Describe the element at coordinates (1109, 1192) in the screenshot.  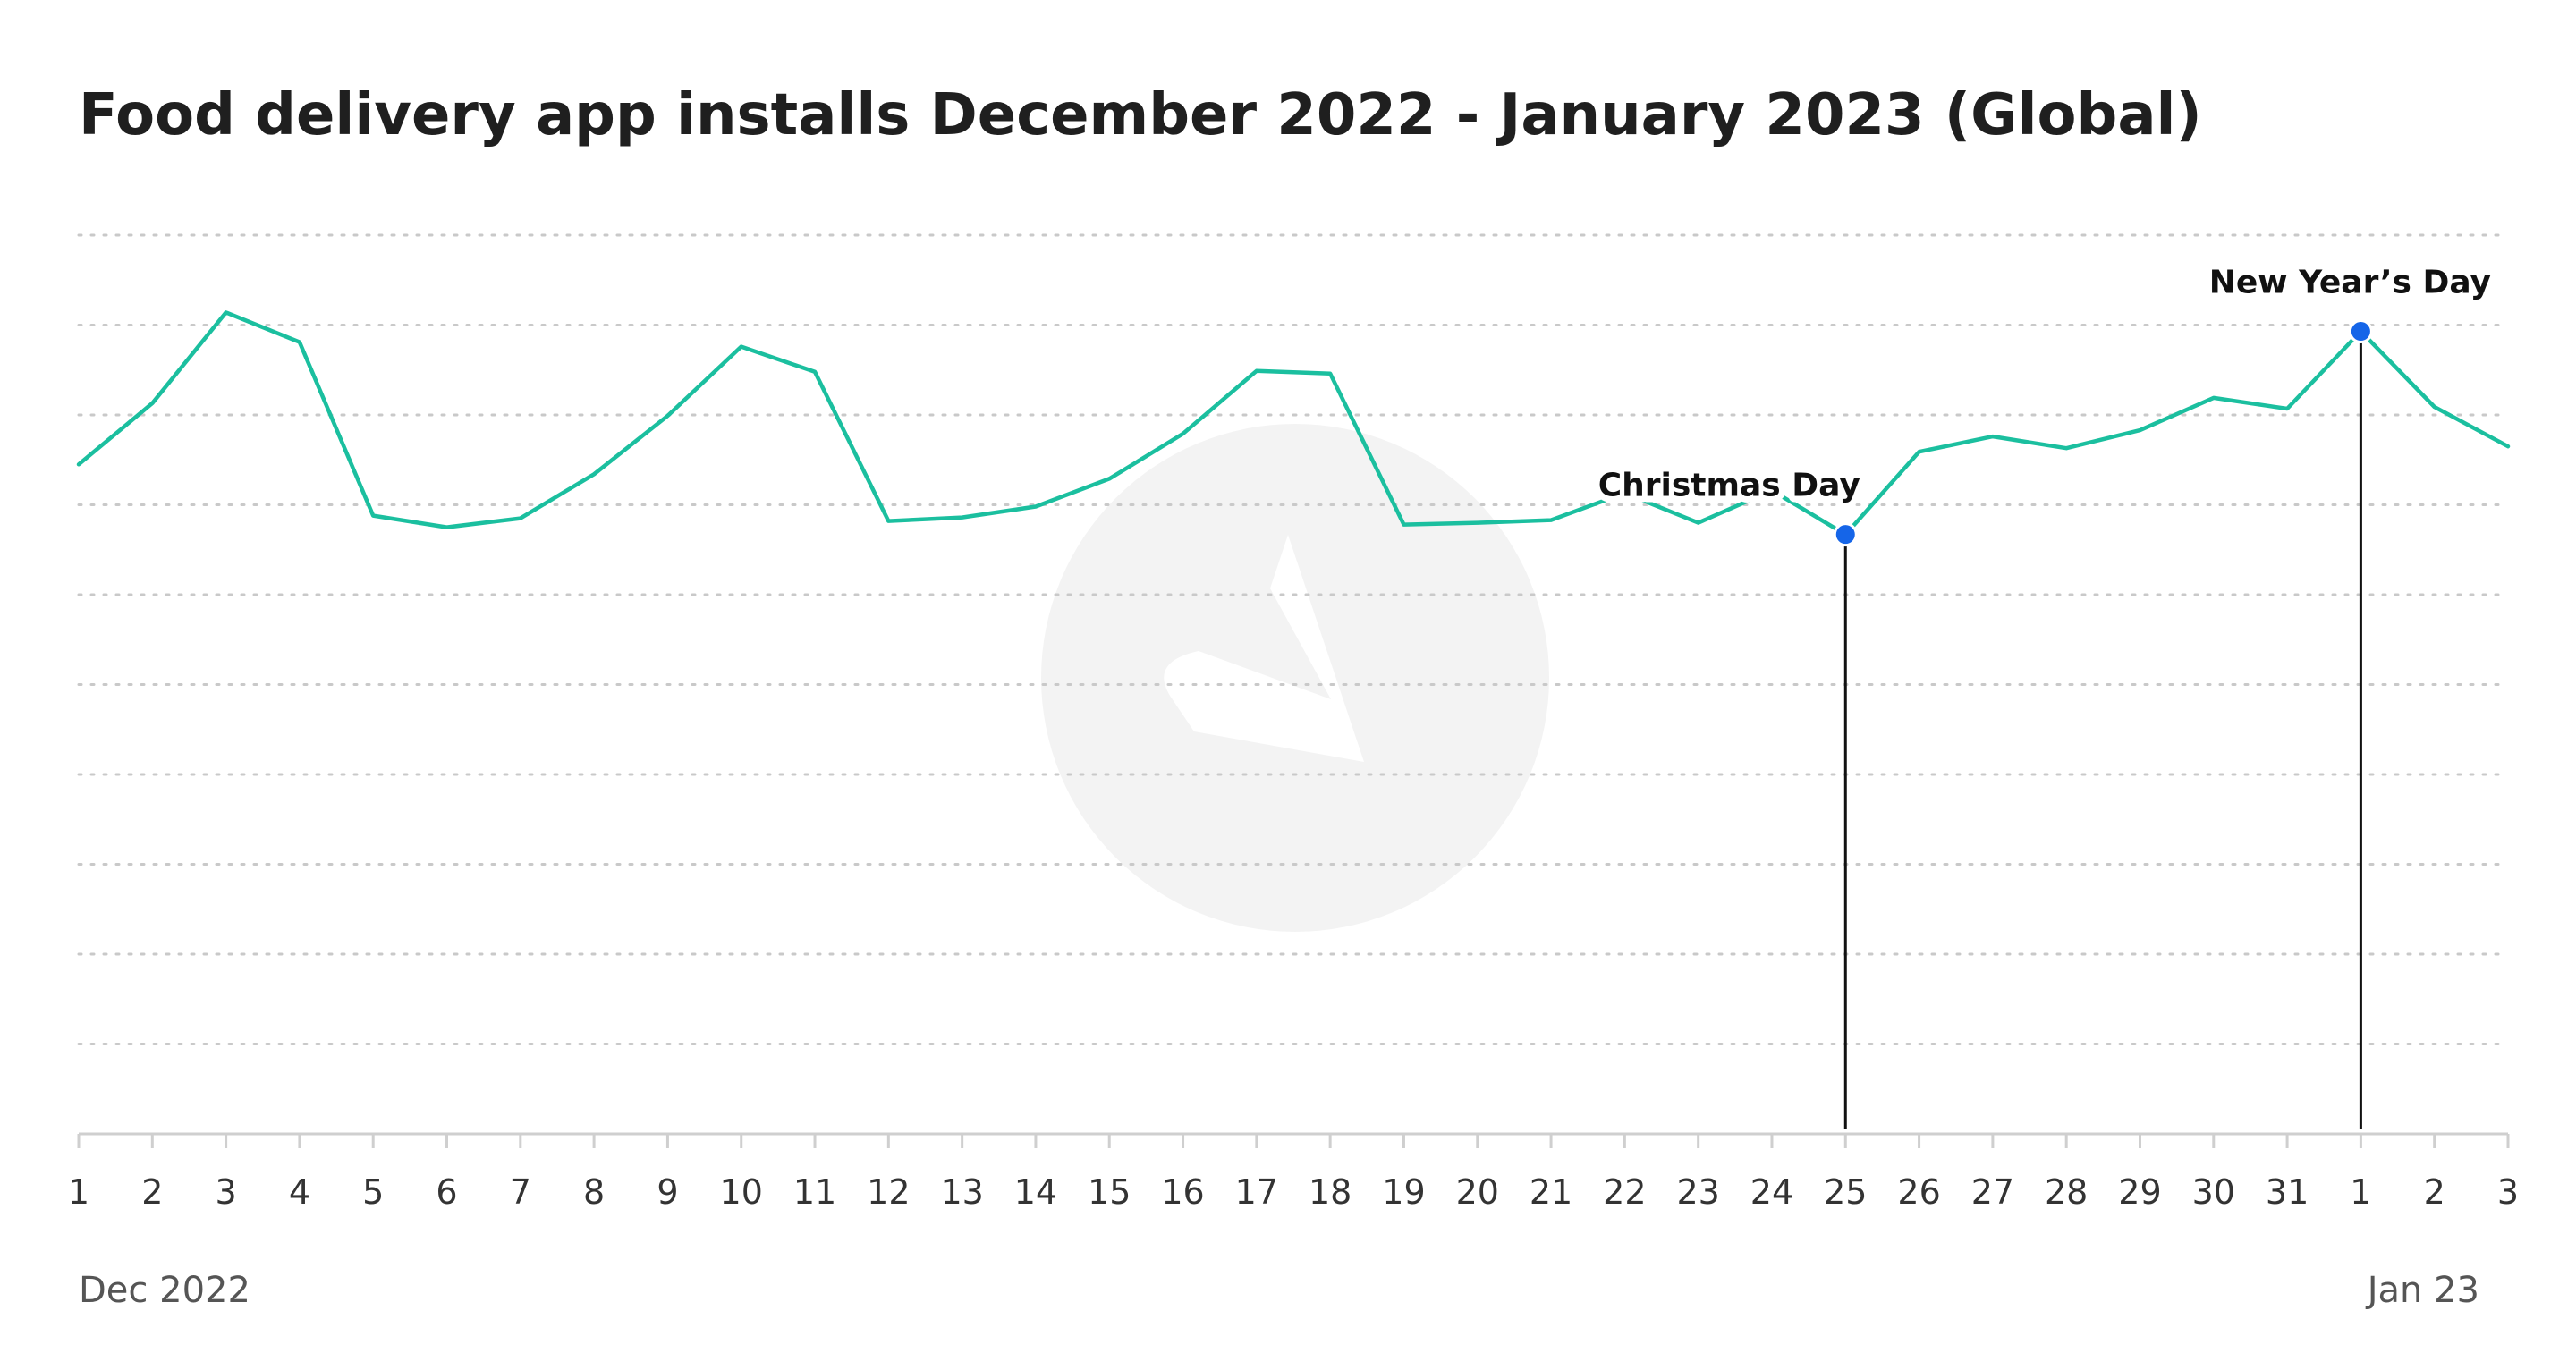
I see `x-tick-label: 15` at that location.